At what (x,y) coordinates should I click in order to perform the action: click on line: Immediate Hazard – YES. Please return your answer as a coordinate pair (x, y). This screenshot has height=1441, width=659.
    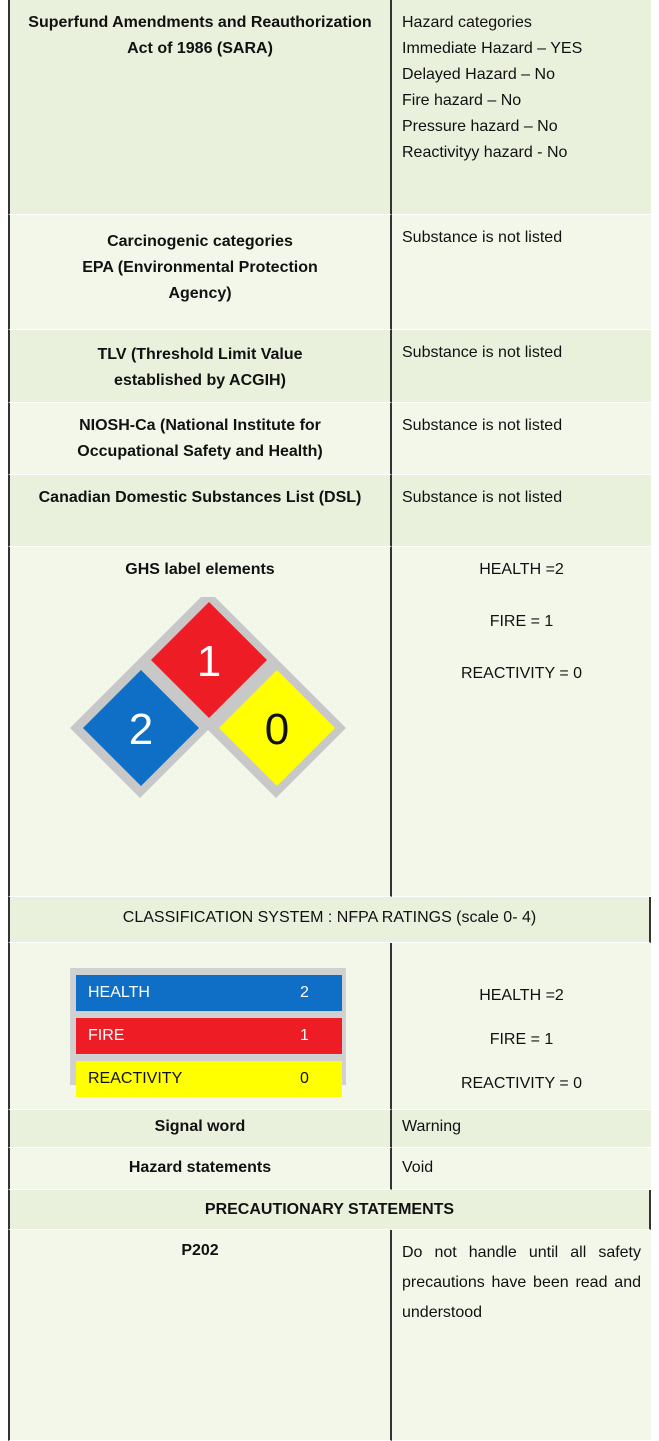
    Looking at the image, I should click on (492, 48).